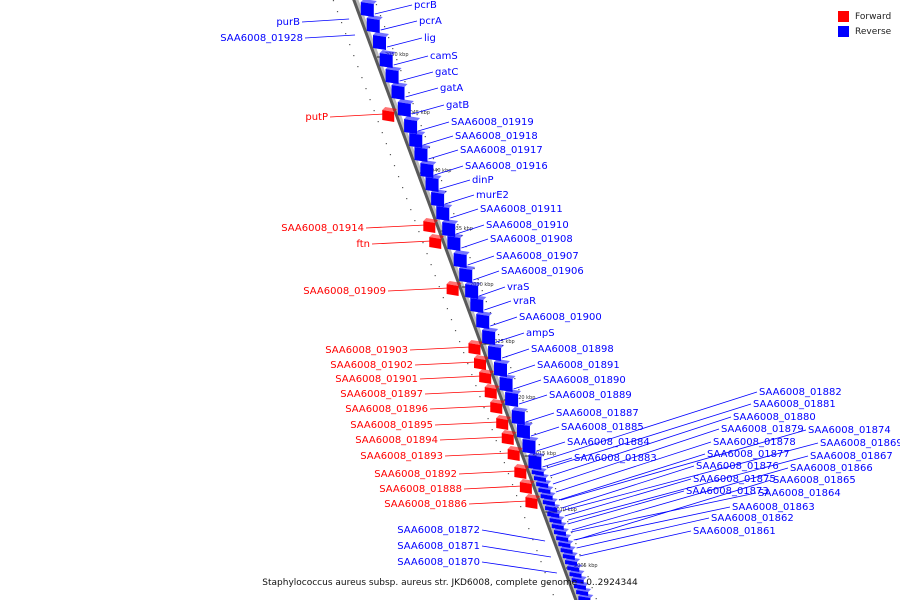 This screenshot has height=600, width=900. Describe the element at coordinates (420, 489) in the screenshot. I see `gene-label-saa6008-01888: SAA6008_01888` at that location.